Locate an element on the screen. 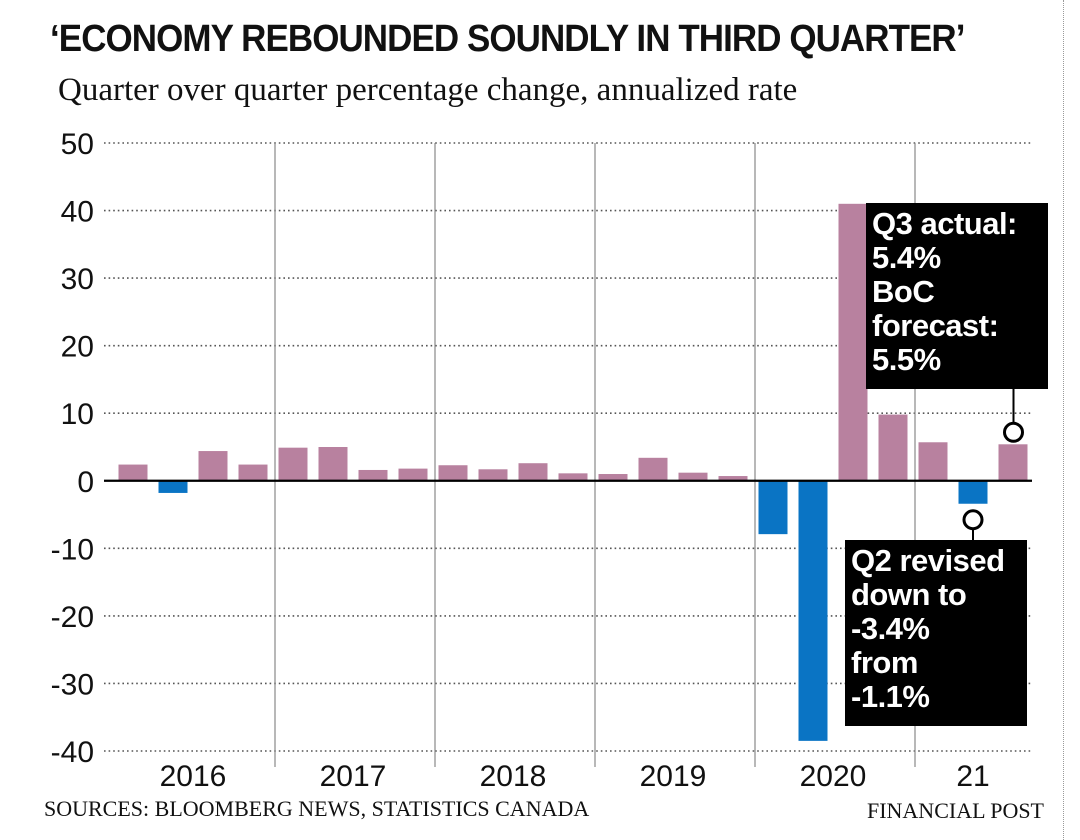 This screenshot has height=840, width=1080. y-tick-label: 20 is located at coordinates (77, 347).